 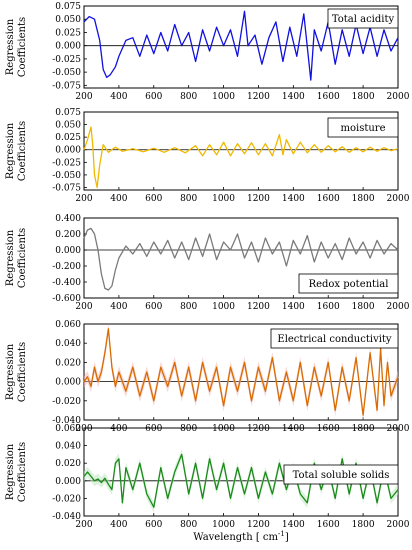 I want to click on legend-label: Total acidity, so click(x=363, y=19).